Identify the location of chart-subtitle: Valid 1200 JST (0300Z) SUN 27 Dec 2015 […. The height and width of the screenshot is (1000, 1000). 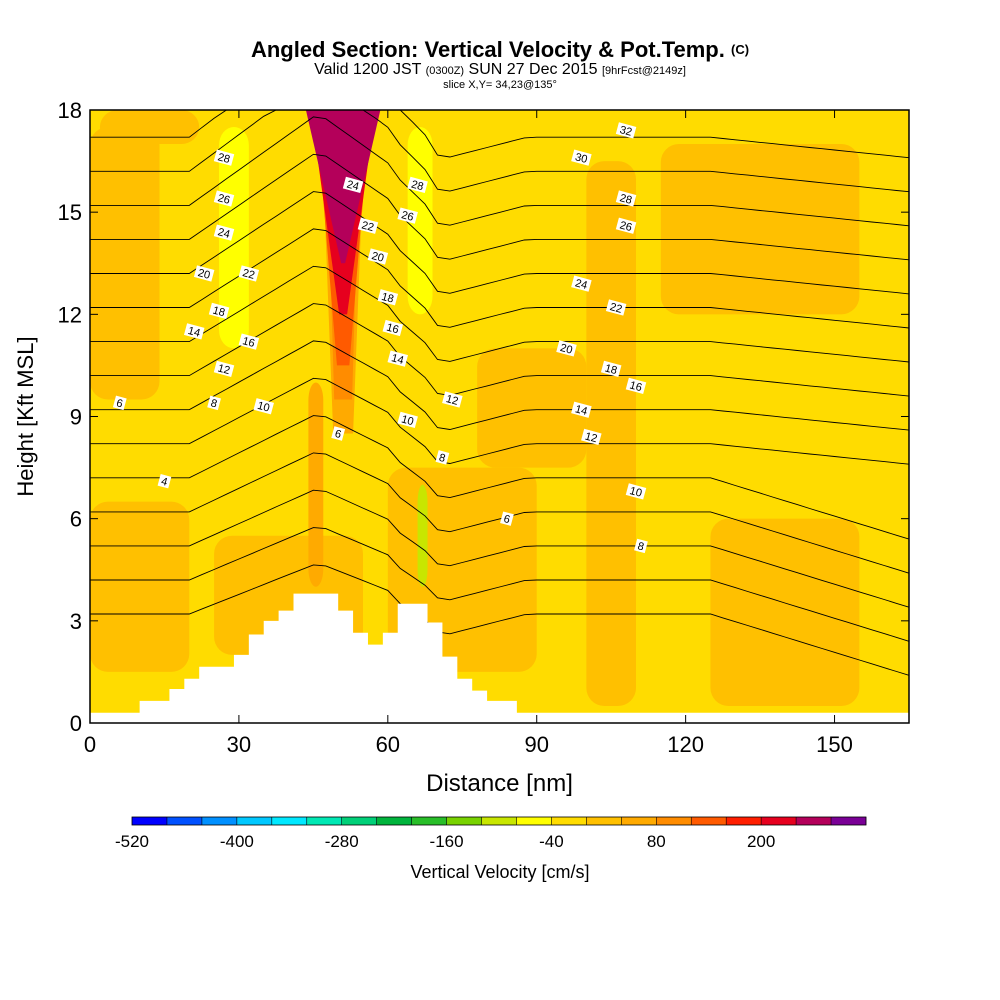
(500, 69).